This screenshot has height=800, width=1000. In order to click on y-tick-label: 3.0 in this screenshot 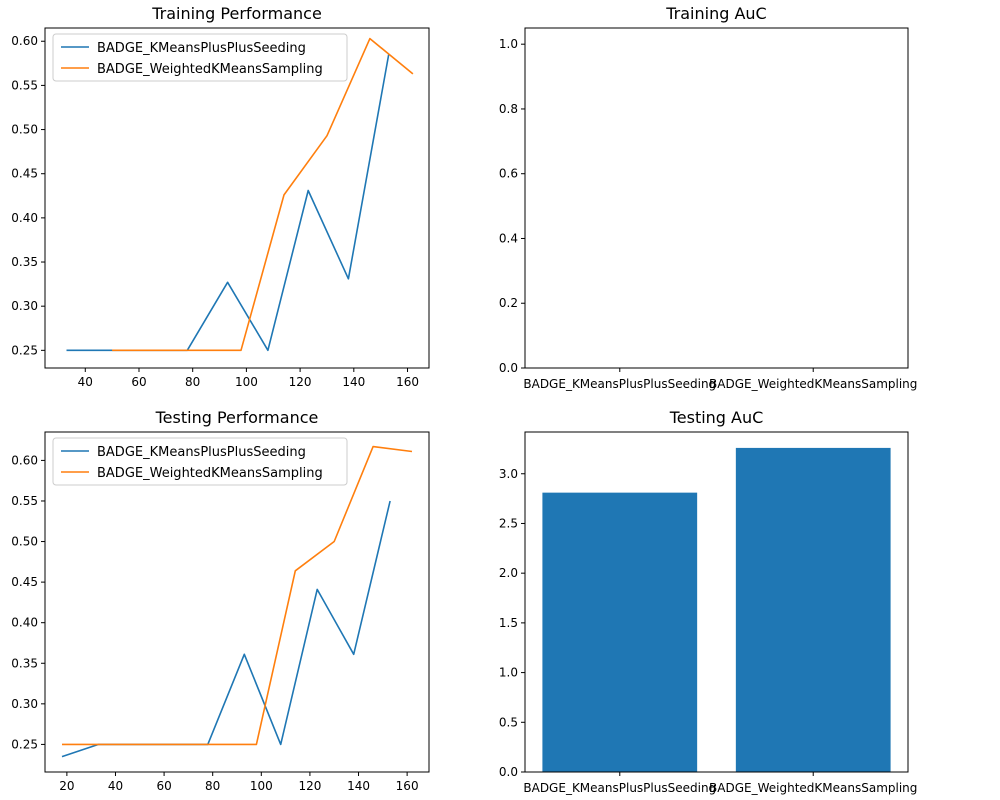, I will do `click(508, 474)`.